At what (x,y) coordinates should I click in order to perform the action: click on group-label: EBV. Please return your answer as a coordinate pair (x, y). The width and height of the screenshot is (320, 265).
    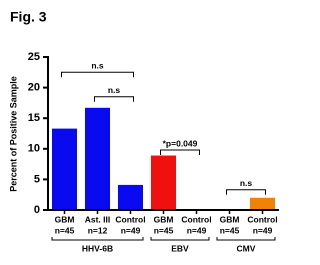
    Looking at the image, I should click on (180, 248).